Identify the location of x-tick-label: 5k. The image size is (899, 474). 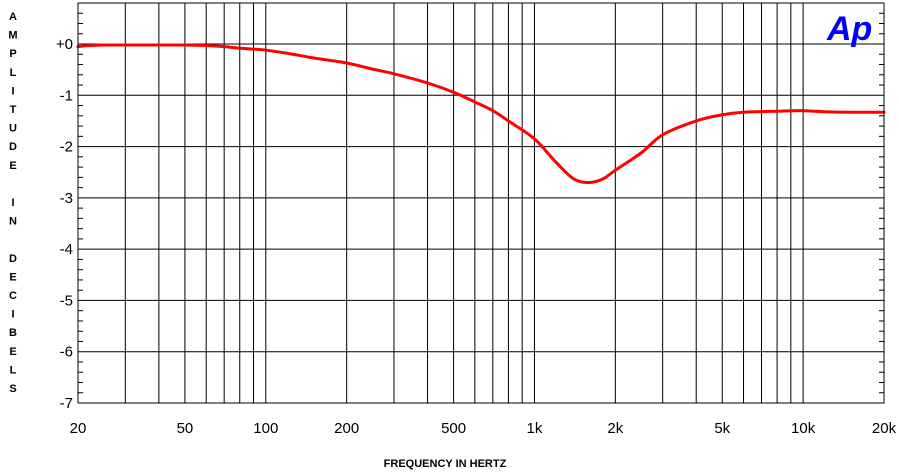
(722, 428).